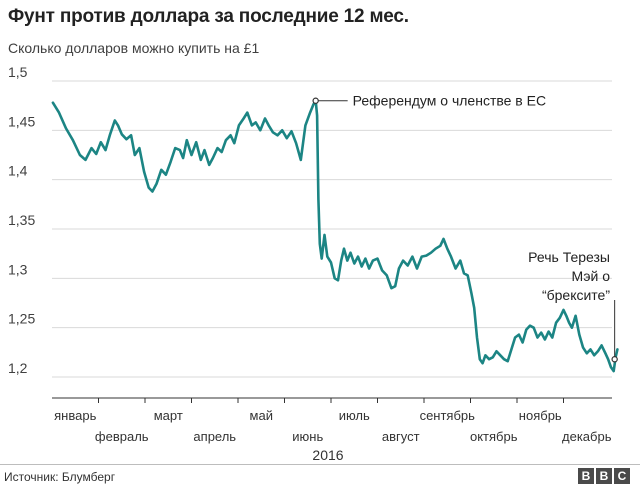 The width and height of the screenshot is (640, 489). Describe the element at coordinates (354, 415) in the screenshot. I see `x-tick-label: июль` at that location.